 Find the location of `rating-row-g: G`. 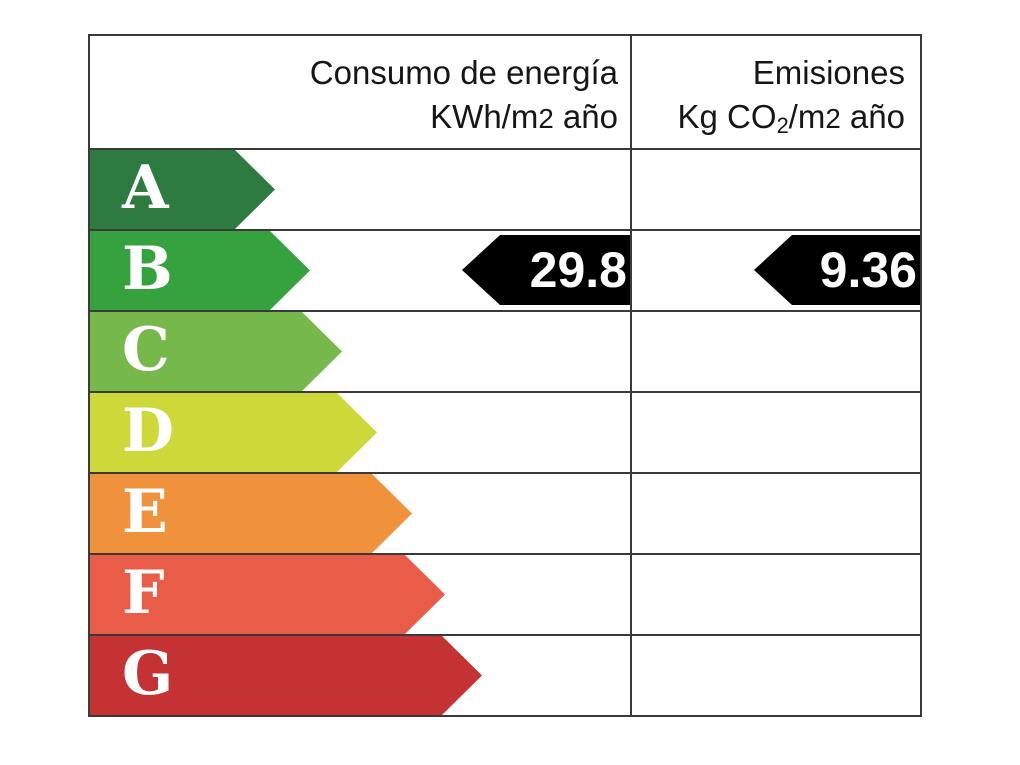

rating-row-g: G is located at coordinates (505, 674).